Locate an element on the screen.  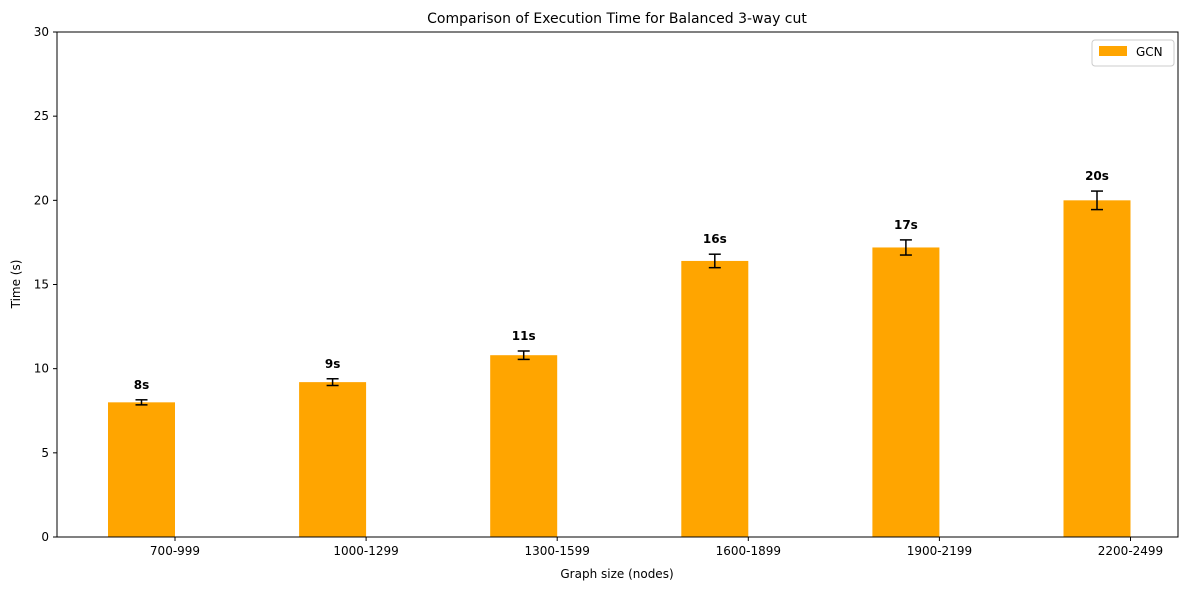
y-tick-label: 30 is located at coordinates (41, 32).